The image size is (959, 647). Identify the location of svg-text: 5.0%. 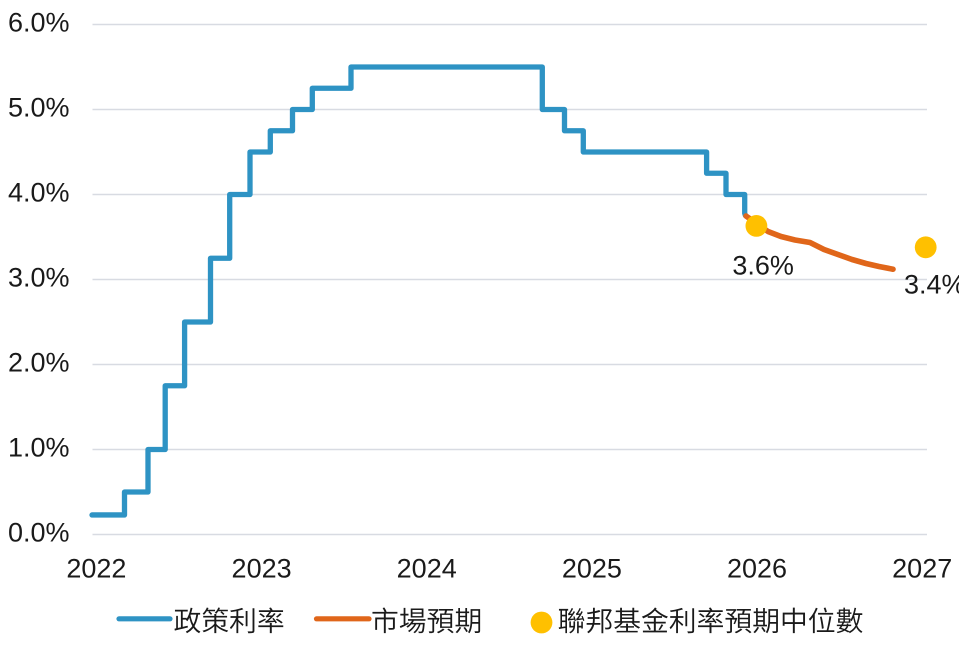
(39, 108).